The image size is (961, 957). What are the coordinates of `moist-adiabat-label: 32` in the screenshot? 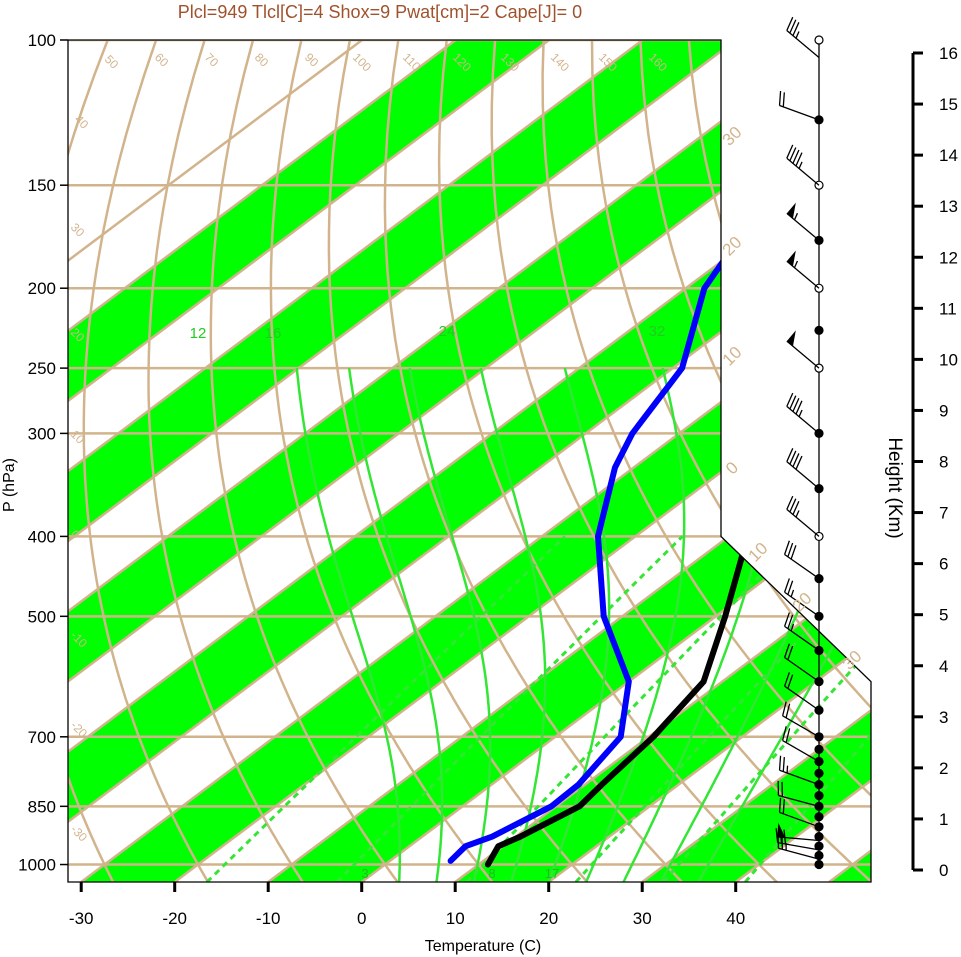 It's located at (657, 331).